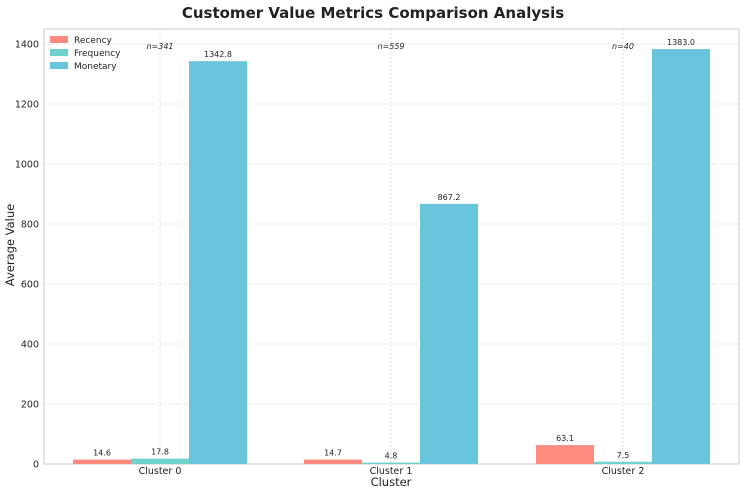  I want to click on y-tick-label: 1200, so click(27, 105).